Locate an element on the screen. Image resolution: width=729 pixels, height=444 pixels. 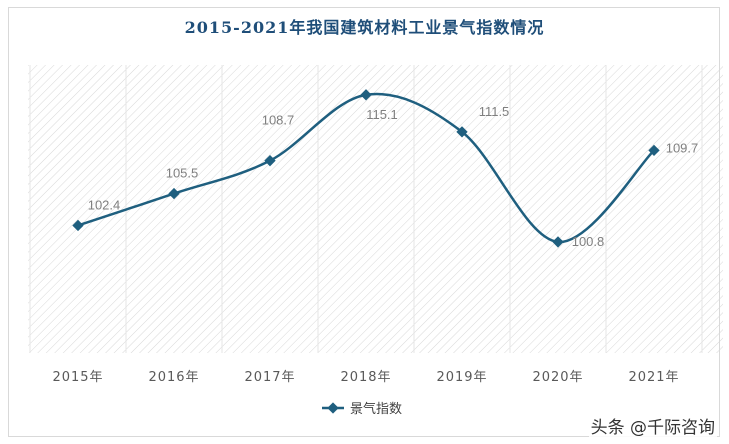
data-label: 105.5 is located at coordinates (182, 173).